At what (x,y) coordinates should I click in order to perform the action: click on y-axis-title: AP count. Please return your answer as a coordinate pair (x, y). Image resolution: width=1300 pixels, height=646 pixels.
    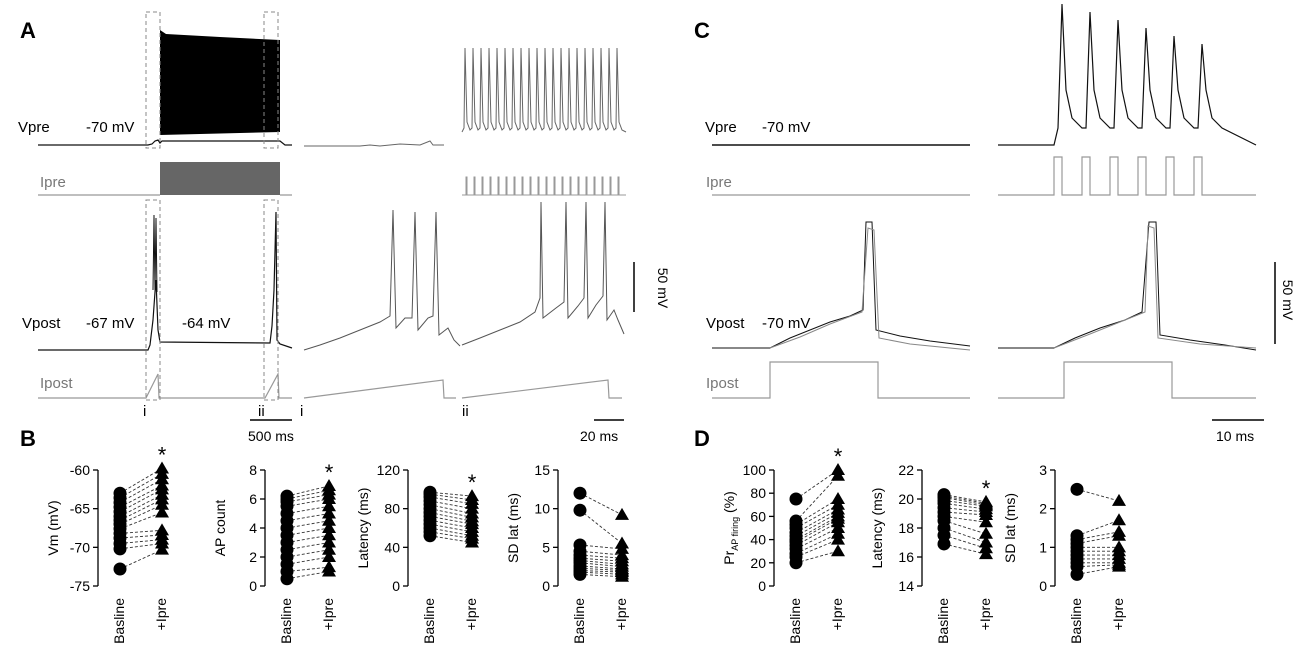
    Looking at the image, I should click on (220, 528).